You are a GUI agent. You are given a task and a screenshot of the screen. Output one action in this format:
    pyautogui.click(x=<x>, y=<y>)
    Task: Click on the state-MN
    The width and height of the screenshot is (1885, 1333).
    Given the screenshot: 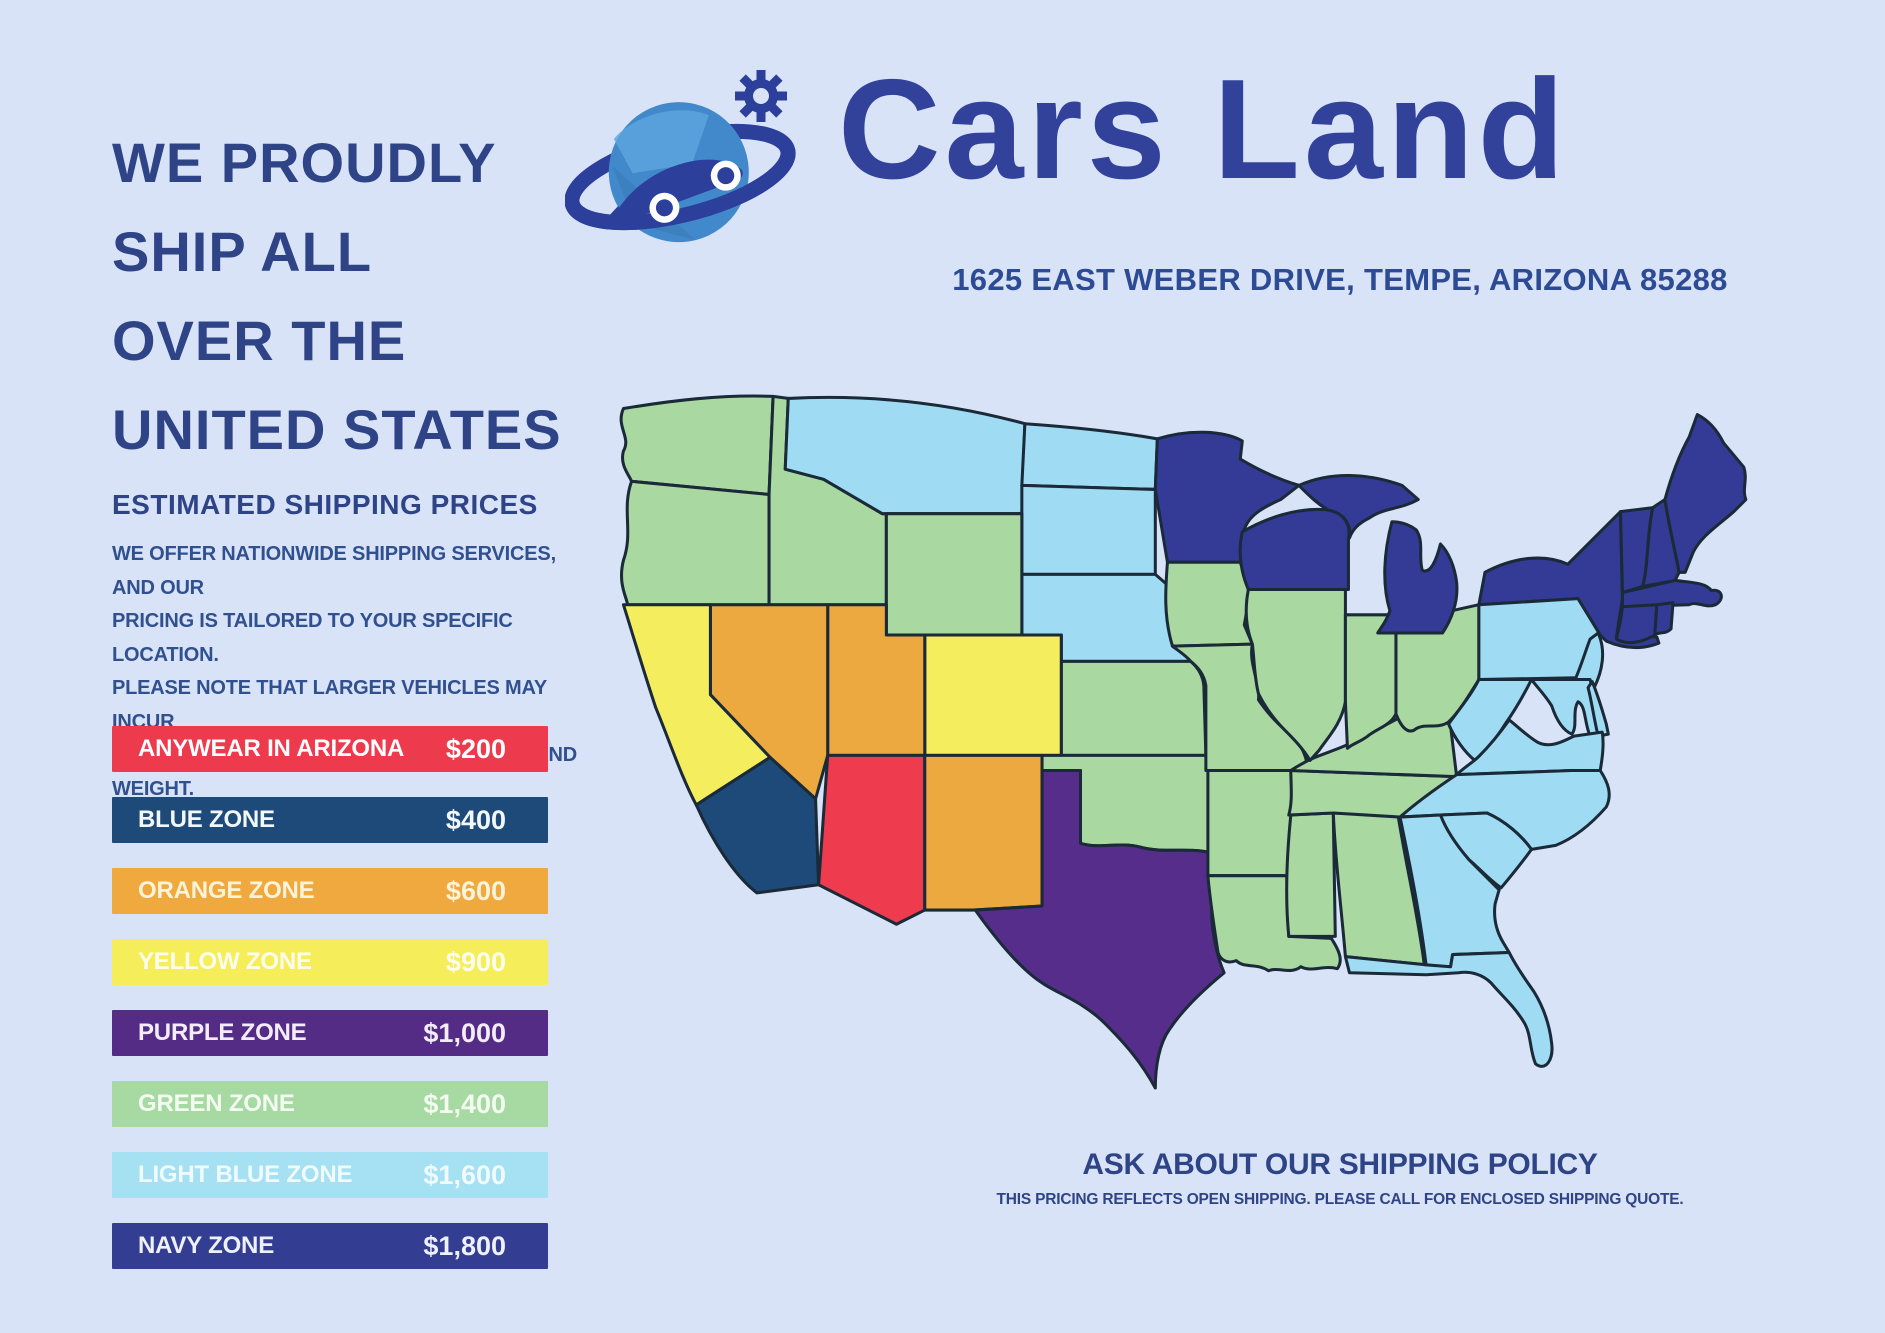 What is the action you would take?
    pyautogui.click(x=1227, y=497)
    